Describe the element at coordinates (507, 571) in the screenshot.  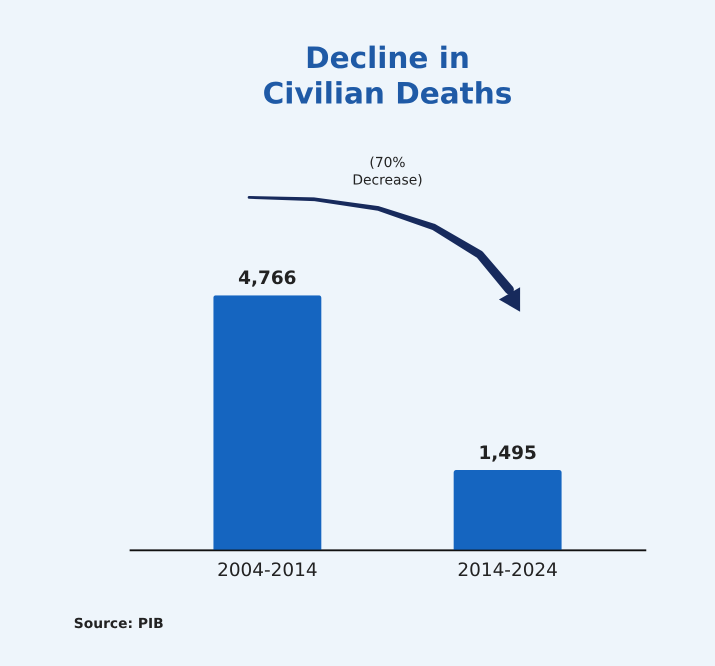
I see `x-tick-label: 2014-2024` at that location.